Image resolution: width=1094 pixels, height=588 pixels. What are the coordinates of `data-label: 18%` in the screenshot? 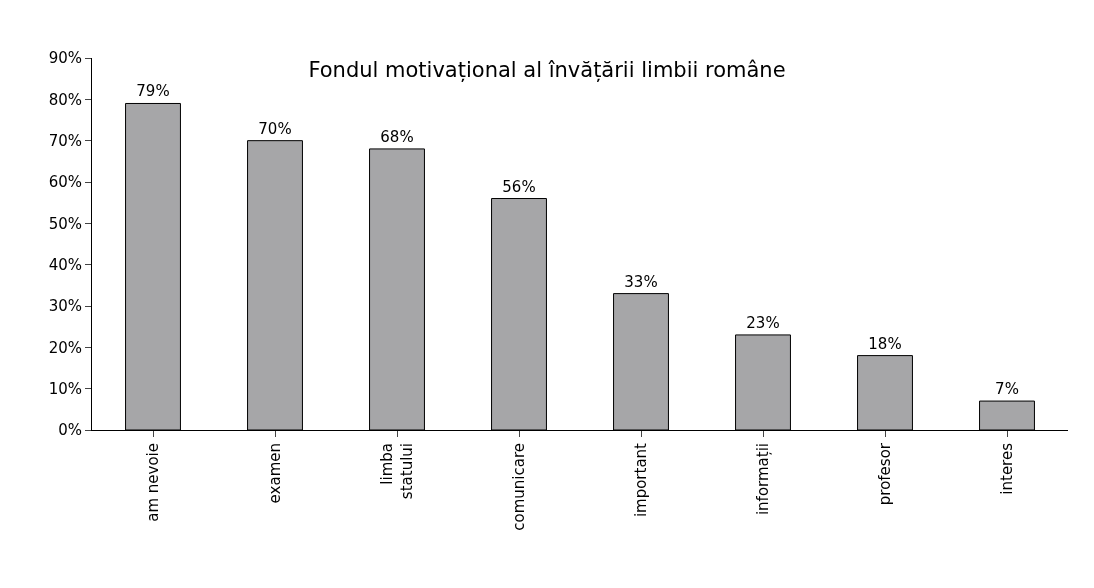 It's located at (885, 343).